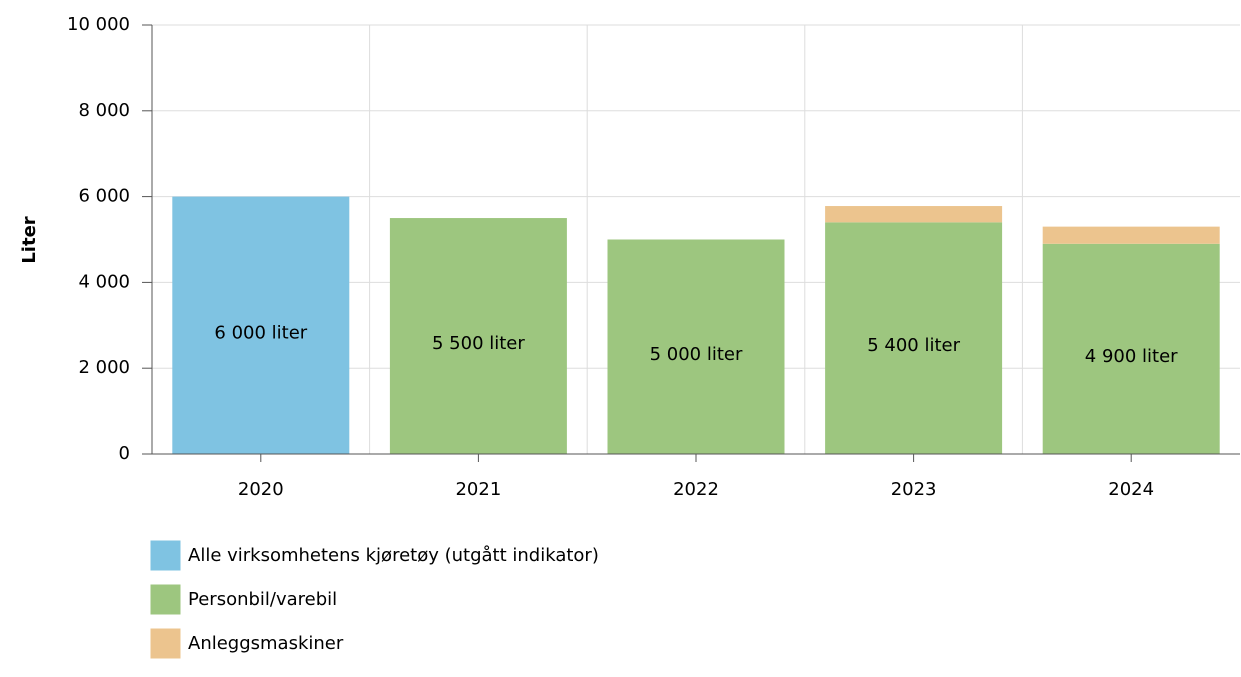  I want to click on data-label: 4 900 liter, so click(1131, 356).